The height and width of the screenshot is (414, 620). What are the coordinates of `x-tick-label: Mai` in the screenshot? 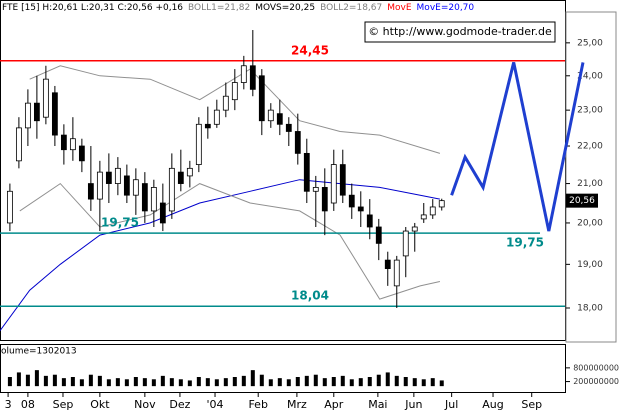 It's located at (377, 404).